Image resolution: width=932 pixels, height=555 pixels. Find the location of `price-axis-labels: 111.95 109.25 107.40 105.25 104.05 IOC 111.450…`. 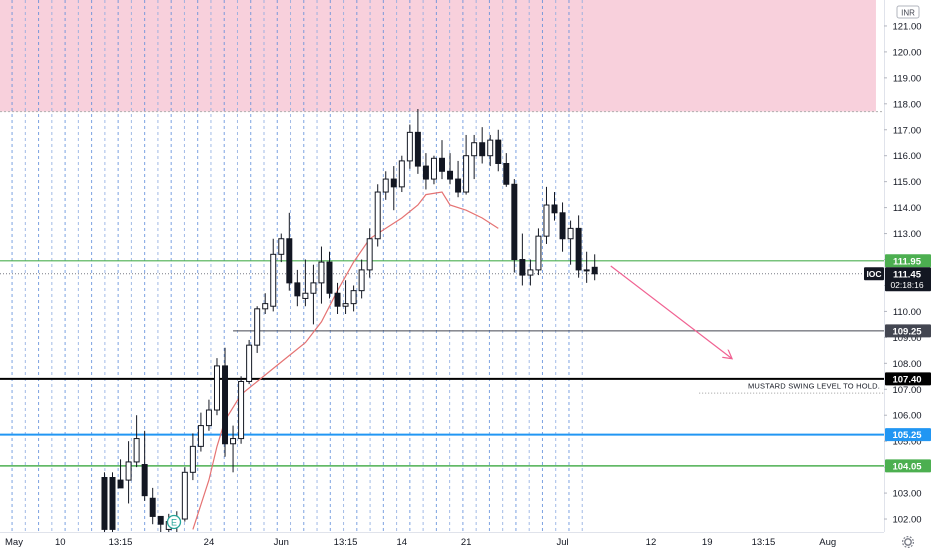

price-axis-labels: 111.95 109.25 107.40 105.25 104.05 IOC 111.450… is located at coordinates (897, 363).